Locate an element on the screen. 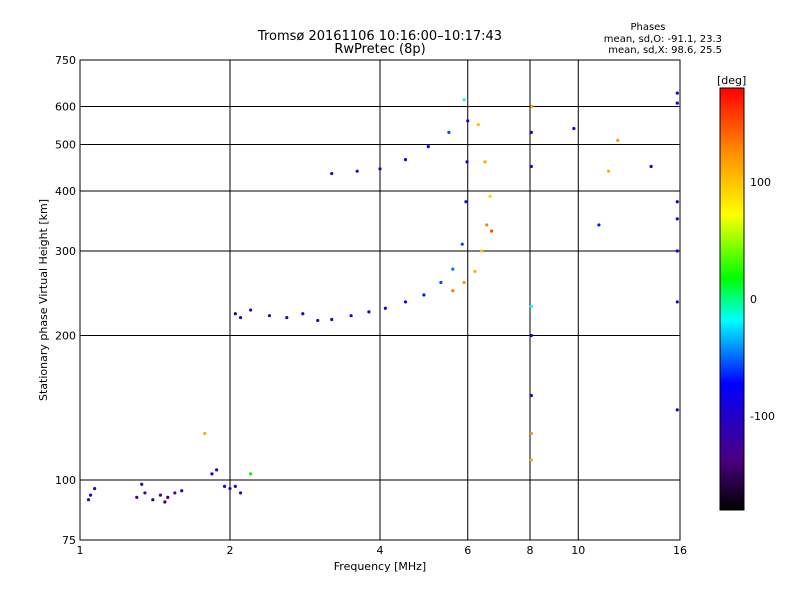 Image resolution: width=800 pixels, height=600 pixels. y-tick-label: 100 is located at coordinates (65, 480).